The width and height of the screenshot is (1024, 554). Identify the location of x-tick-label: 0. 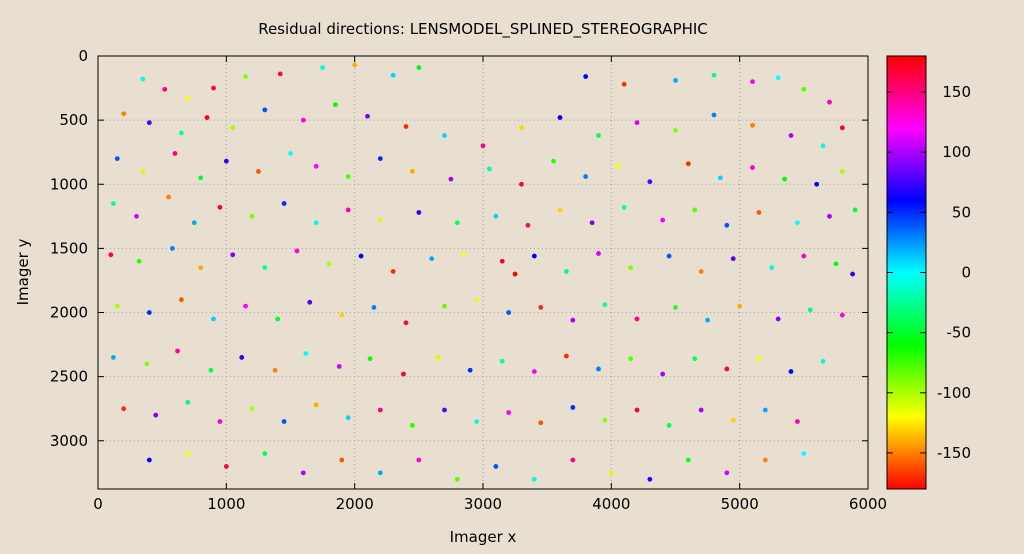
(98, 504).